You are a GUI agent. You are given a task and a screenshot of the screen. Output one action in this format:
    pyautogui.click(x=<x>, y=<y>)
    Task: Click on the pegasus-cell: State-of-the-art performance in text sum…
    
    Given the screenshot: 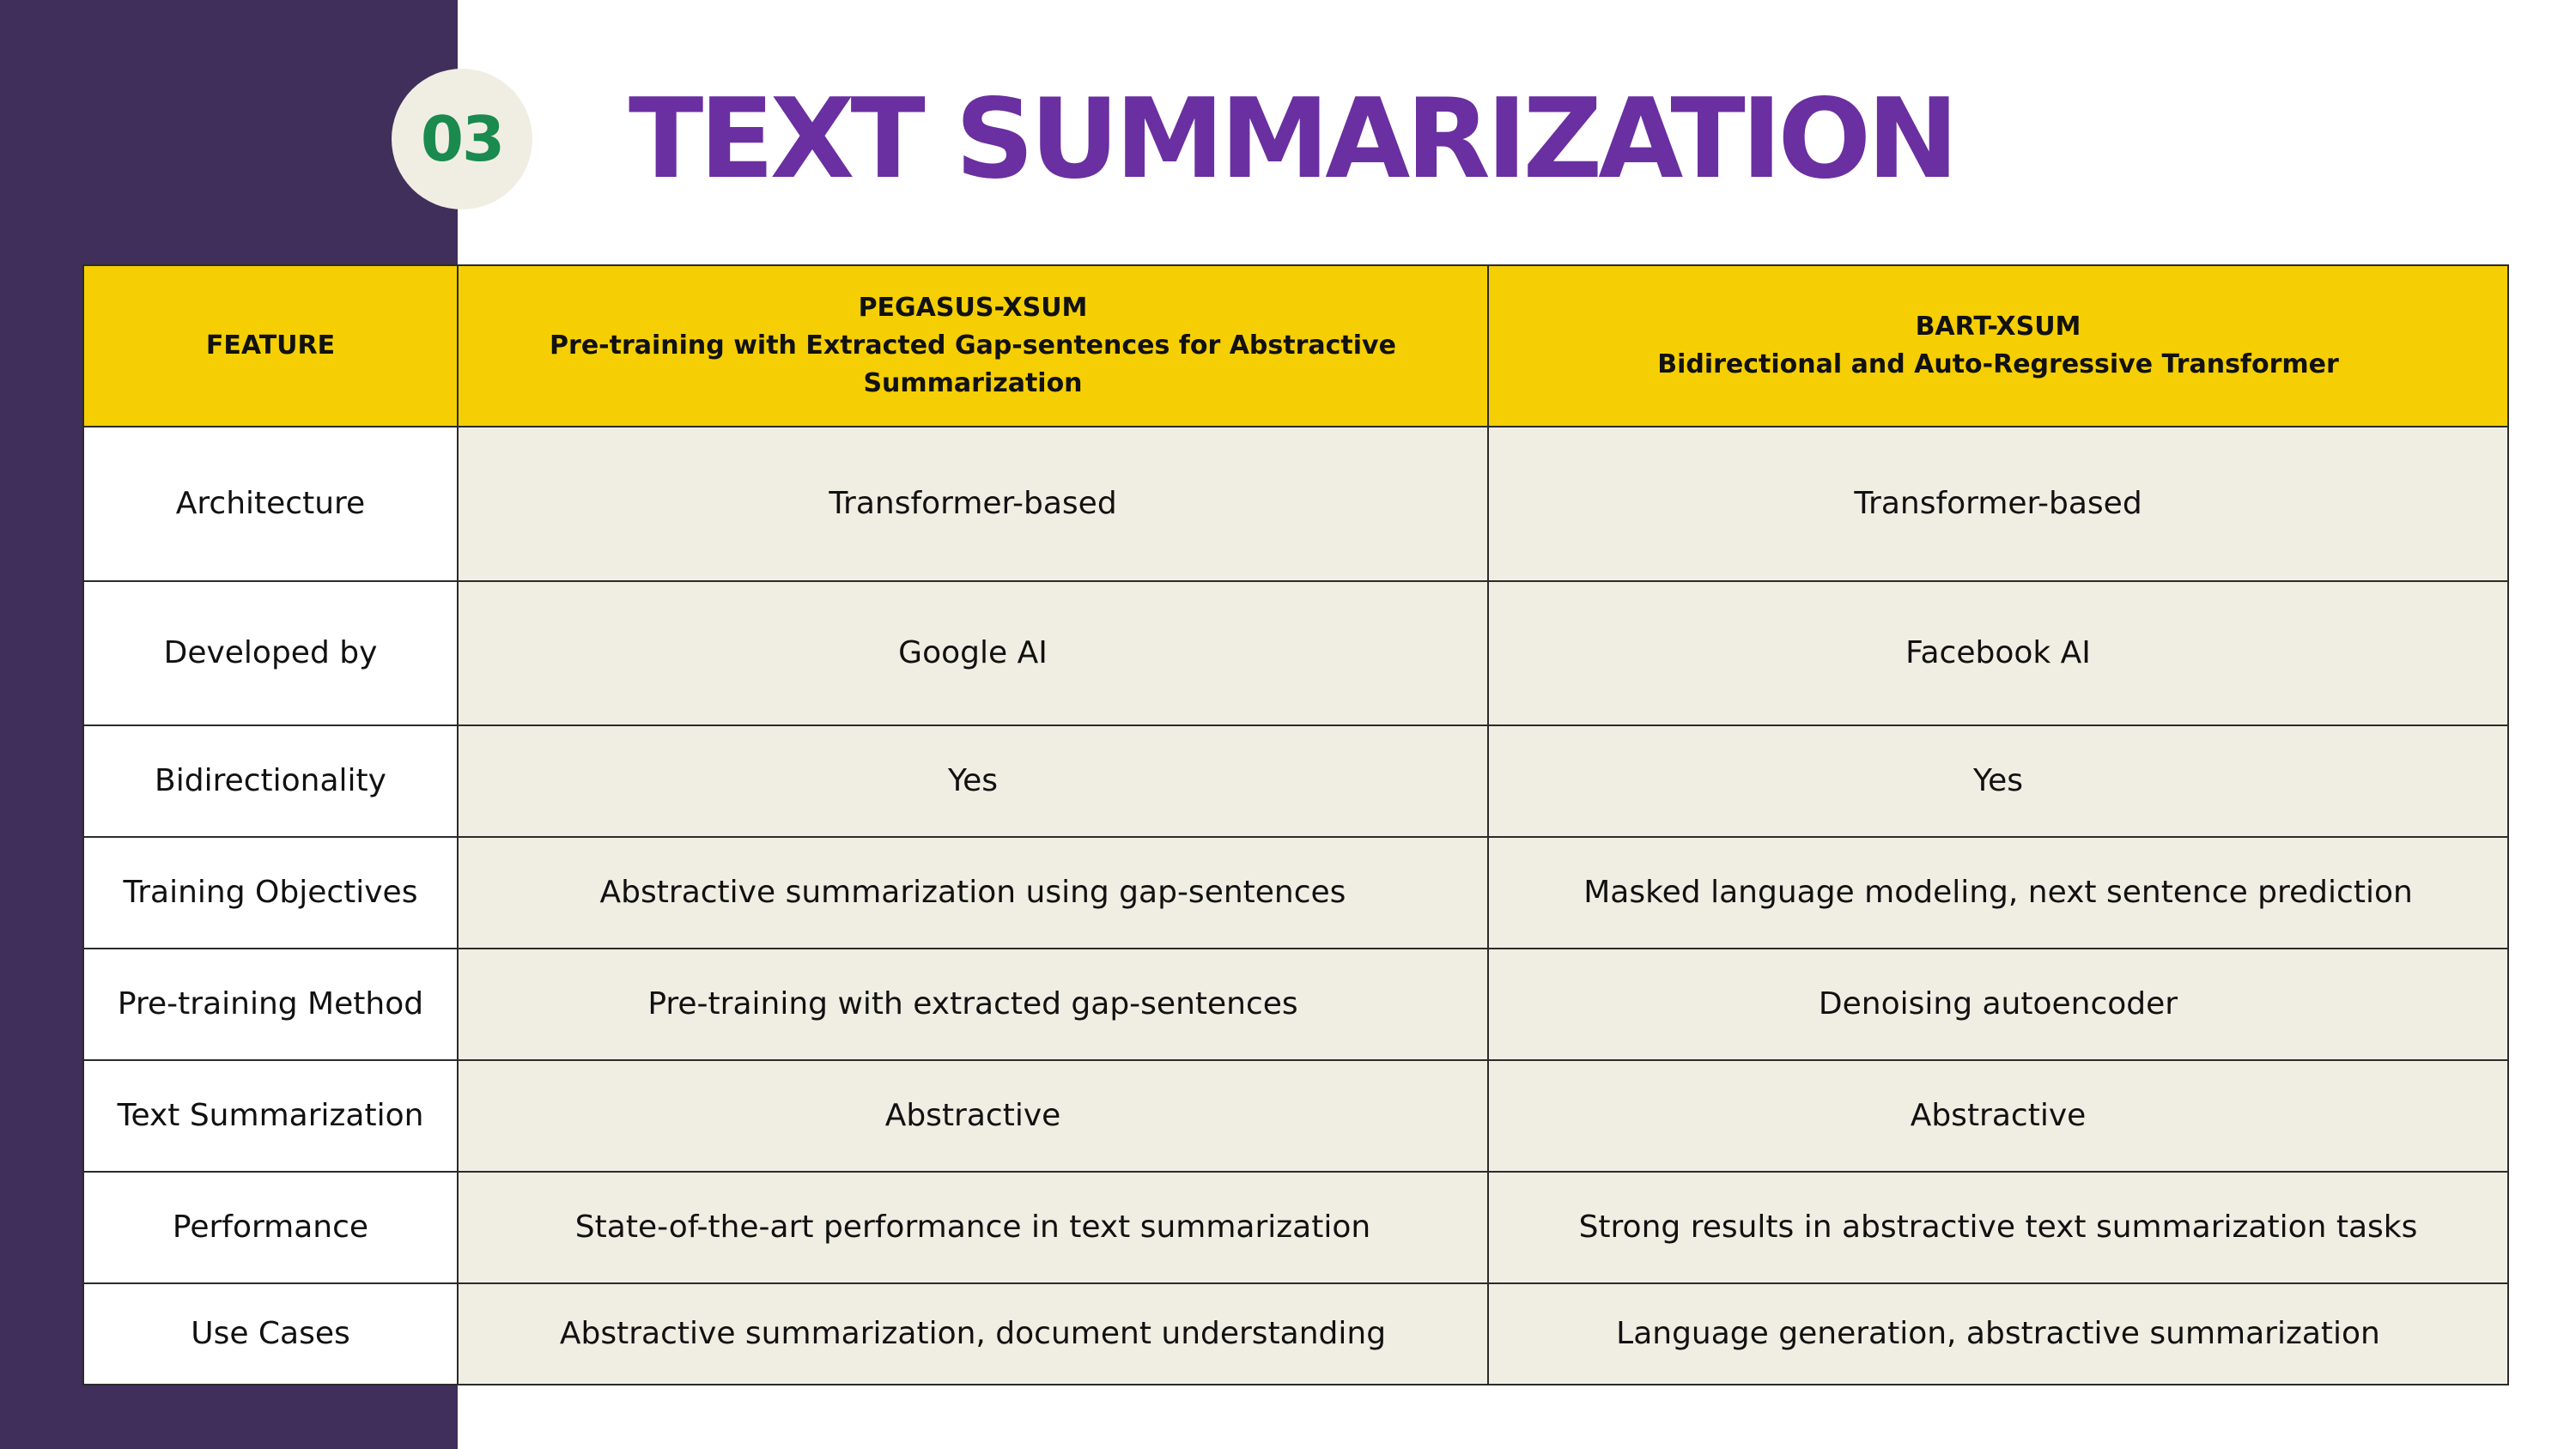 What is the action you would take?
    pyautogui.click(x=973, y=1227)
    